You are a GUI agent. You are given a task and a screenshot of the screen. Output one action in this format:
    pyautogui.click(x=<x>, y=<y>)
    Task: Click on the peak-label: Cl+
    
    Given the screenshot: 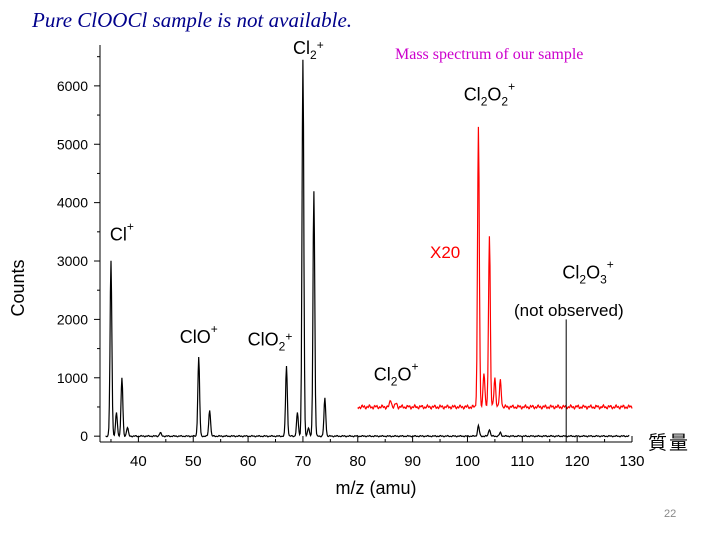 What is the action you would take?
    pyautogui.click(x=122, y=232)
    